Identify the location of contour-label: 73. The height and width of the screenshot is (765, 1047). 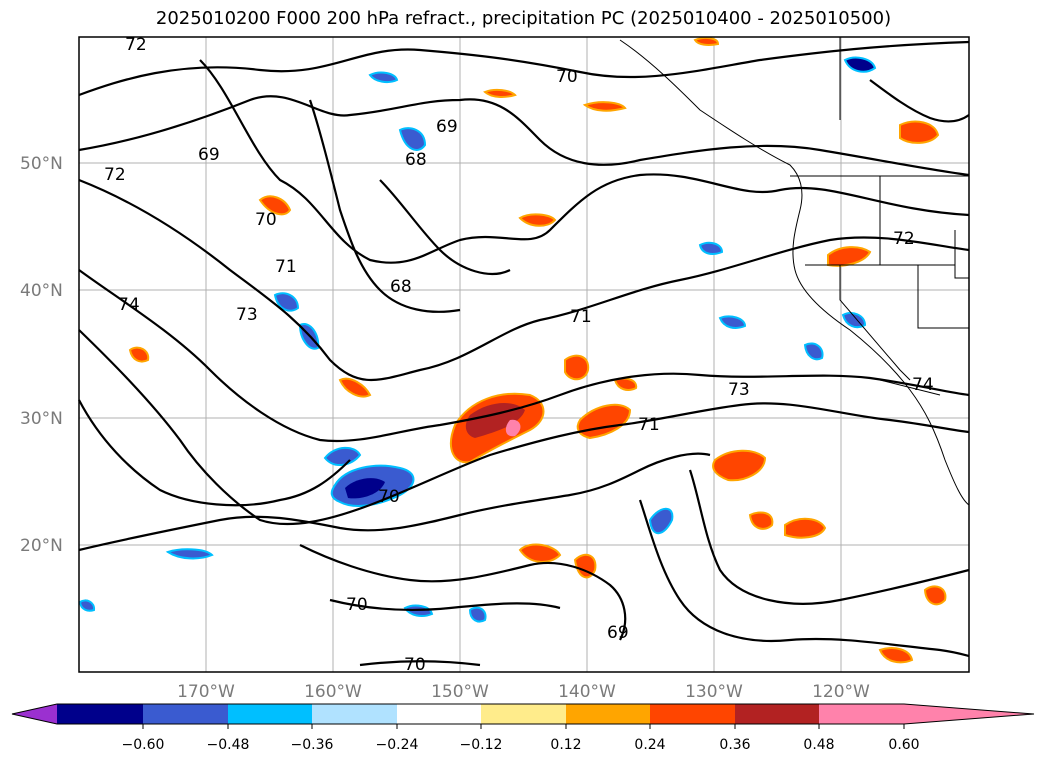
(739, 390).